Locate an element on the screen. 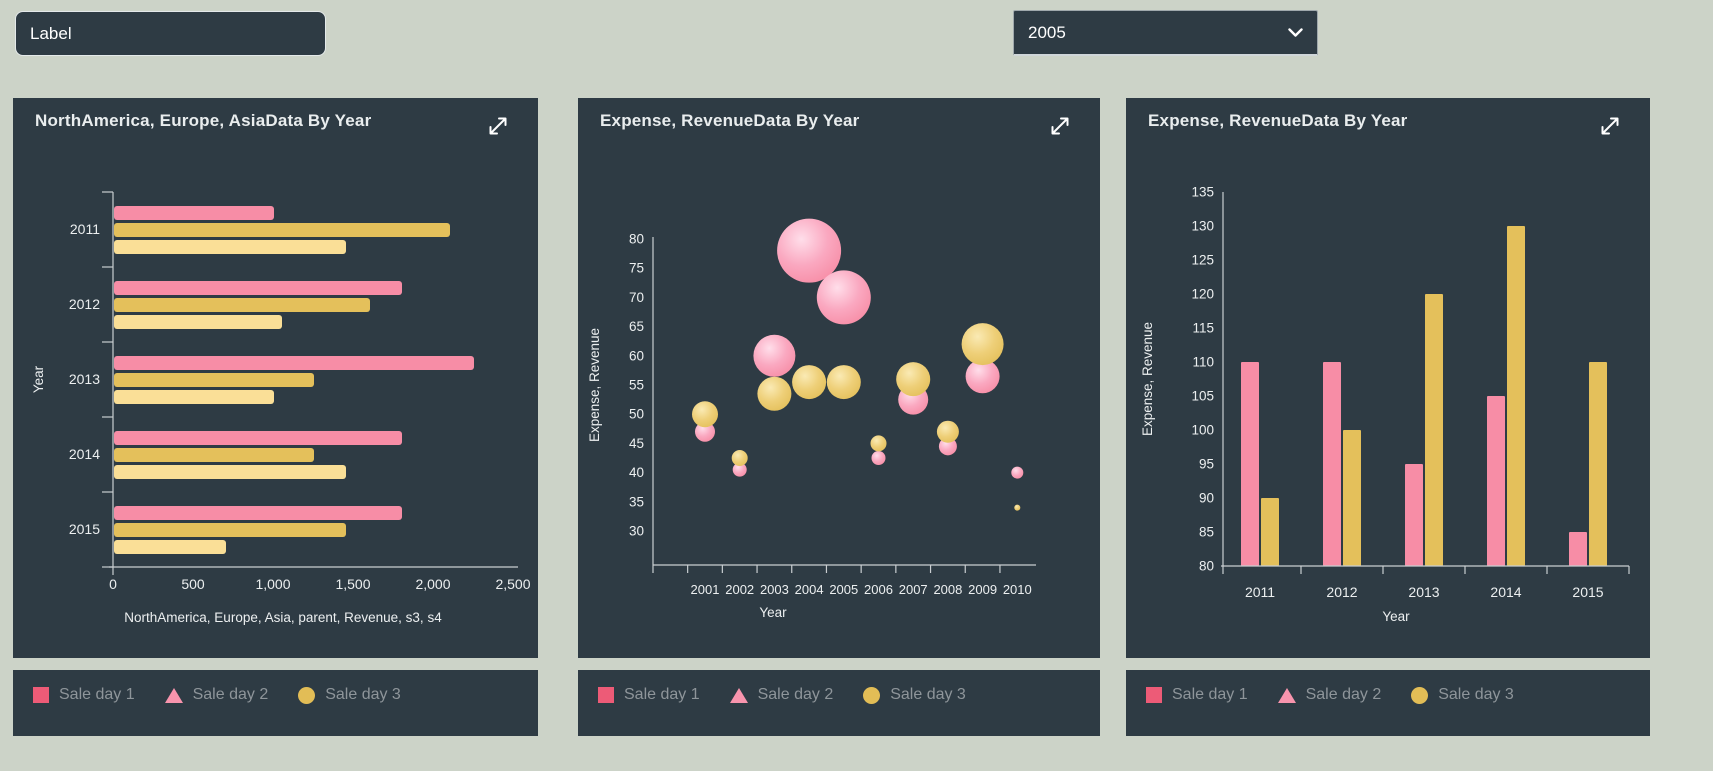  svg-text: 50 is located at coordinates (636, 414).